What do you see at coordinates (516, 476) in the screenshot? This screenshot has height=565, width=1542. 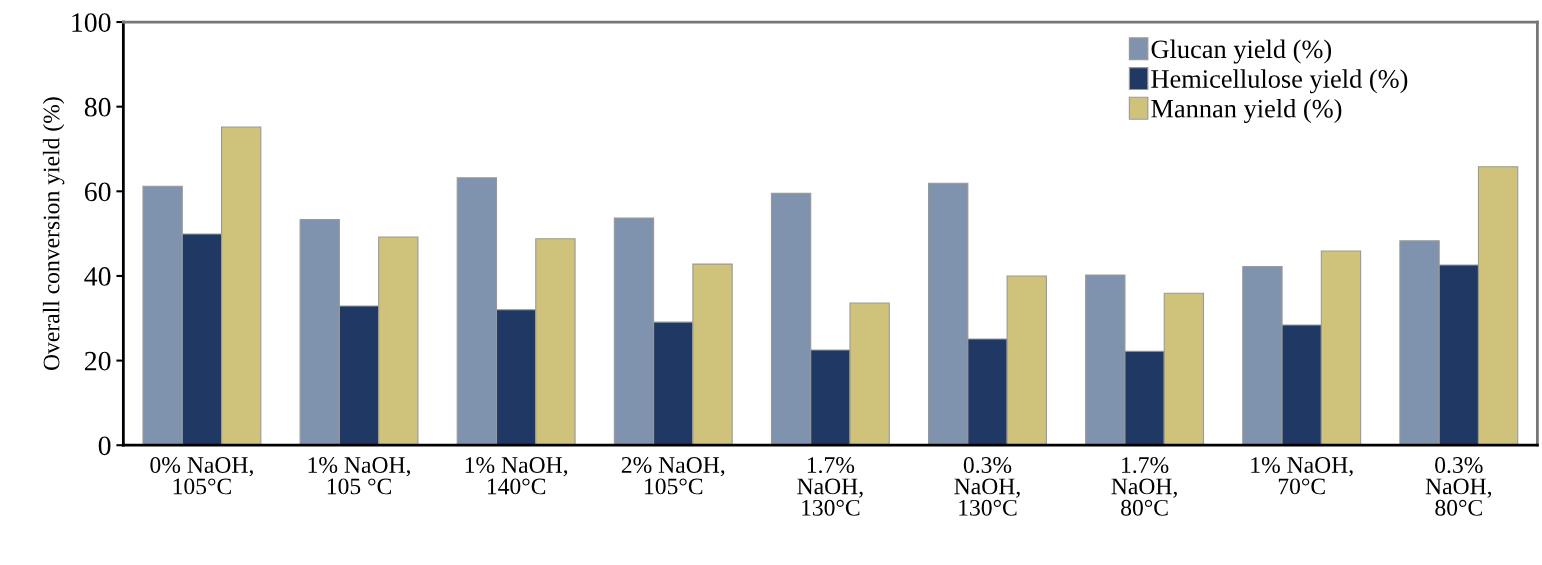 I see `x-tick-label: 1% NaOH, 140°C` at bounding box center [516, 476].